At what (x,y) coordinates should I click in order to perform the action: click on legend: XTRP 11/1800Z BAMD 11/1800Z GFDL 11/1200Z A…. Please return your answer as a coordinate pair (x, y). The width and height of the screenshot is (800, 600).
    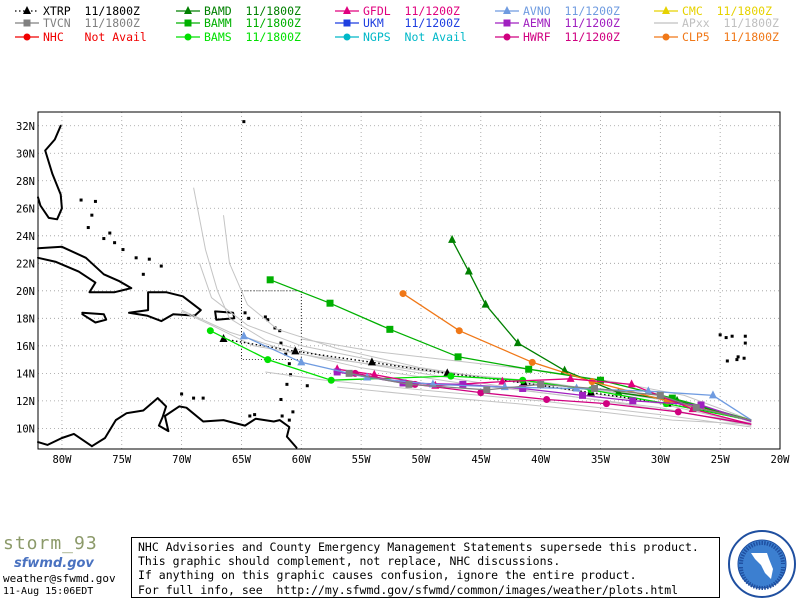
    Looking at the image, I should click on (400, 24).